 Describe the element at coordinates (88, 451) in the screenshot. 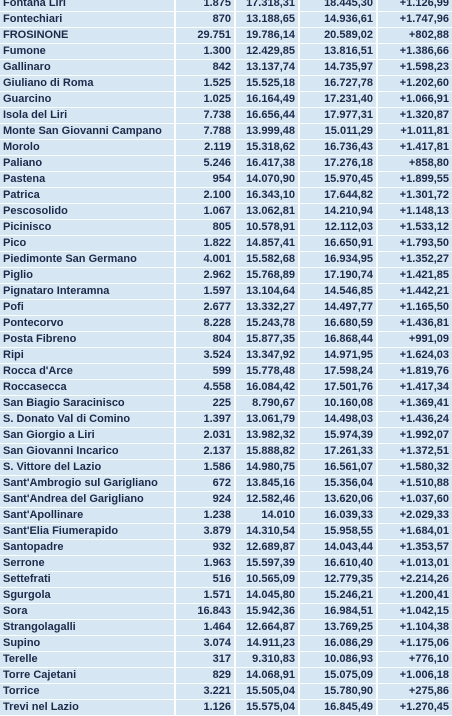

I see `municipality-name: San Giovanni Incarico` at that location.